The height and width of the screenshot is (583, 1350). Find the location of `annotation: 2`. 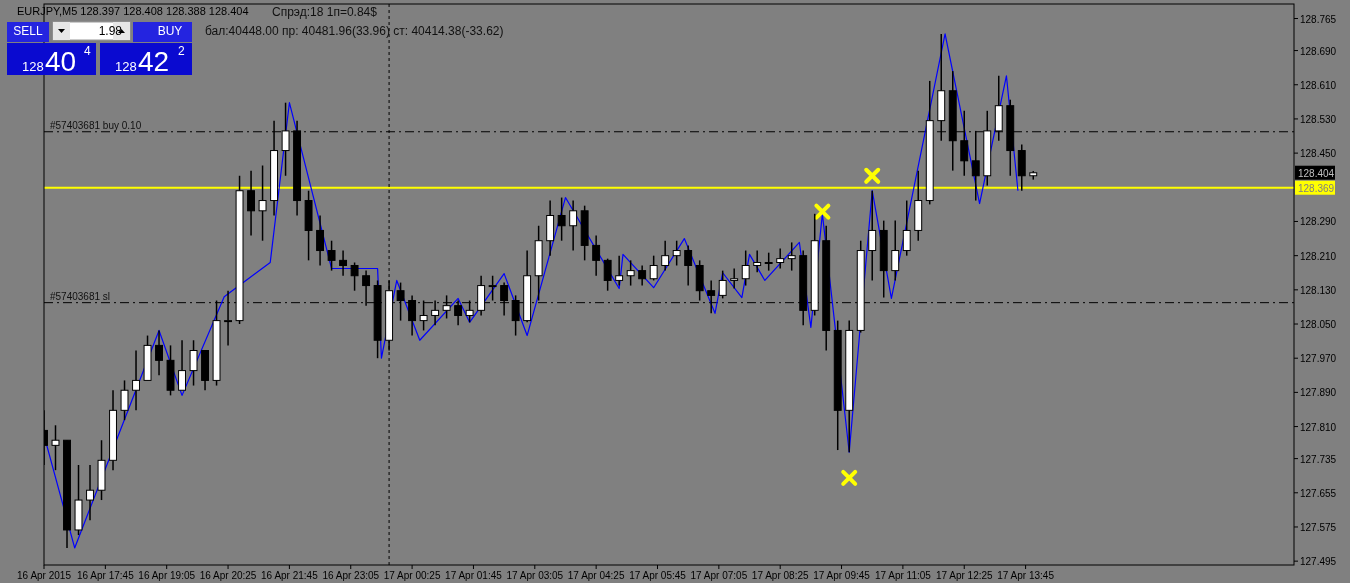

annotation: 2 is located at coordinates (181, 51).